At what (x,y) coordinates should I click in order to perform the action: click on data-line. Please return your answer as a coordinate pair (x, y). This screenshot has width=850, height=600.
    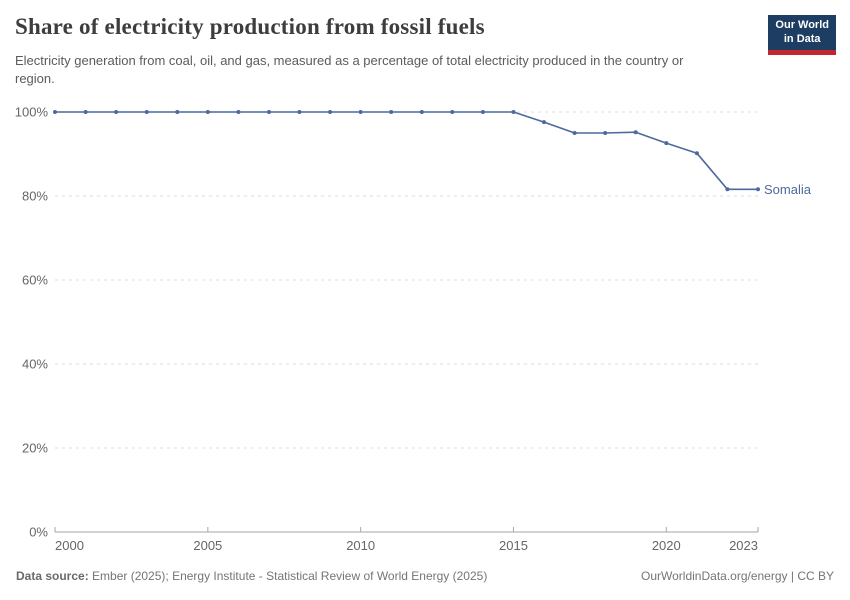
    Looking at the image, I should click on (406, 151).